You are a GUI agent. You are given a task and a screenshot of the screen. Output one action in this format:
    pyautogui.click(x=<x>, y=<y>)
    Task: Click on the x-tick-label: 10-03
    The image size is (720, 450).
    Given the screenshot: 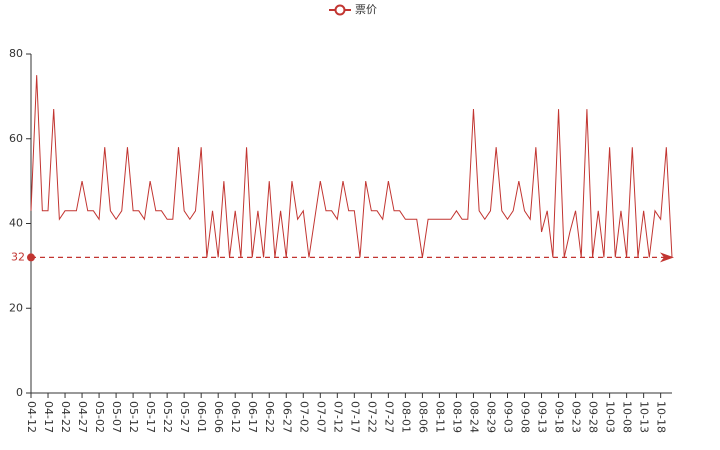 What is the action you would take?
    pyautogui.click(x=610, y=417)
    